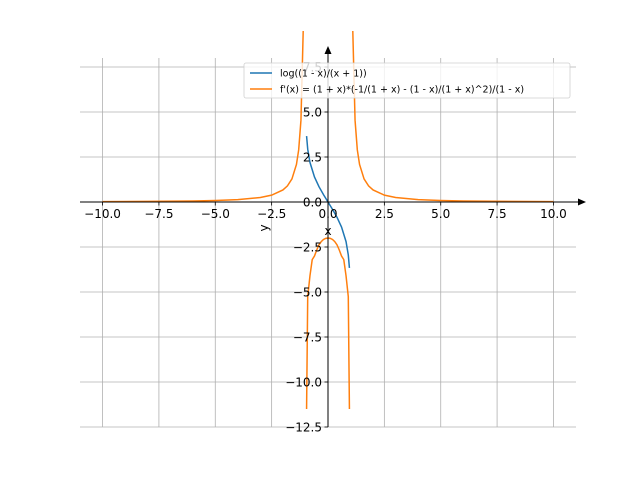  What do you see at coordinates (271, 214) in the screenshot?
I see `x-tick-label: −2.5` at bounding box center [271, 214].